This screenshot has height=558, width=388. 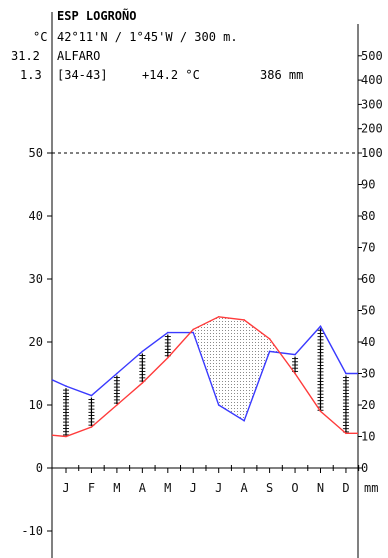 What do you see at coordinates (281, 75) in the screenshot?
I see `annual-precip: 386 mm` at bounding box center [281, 75].